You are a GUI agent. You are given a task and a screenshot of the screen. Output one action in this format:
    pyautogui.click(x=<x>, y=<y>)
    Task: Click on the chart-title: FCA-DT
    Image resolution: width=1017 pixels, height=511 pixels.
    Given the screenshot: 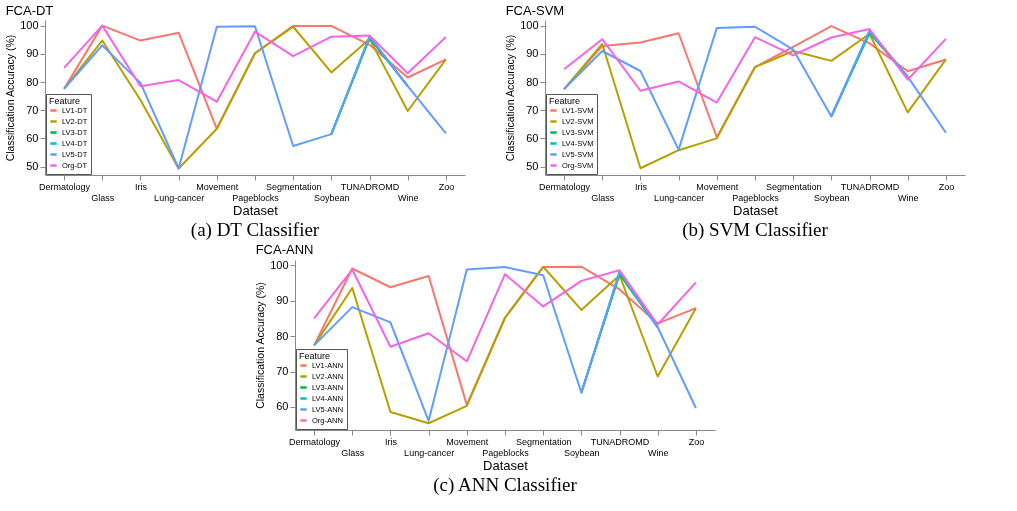 What is the action you would take?
    pyautogui.click(x=29, y=10)
    